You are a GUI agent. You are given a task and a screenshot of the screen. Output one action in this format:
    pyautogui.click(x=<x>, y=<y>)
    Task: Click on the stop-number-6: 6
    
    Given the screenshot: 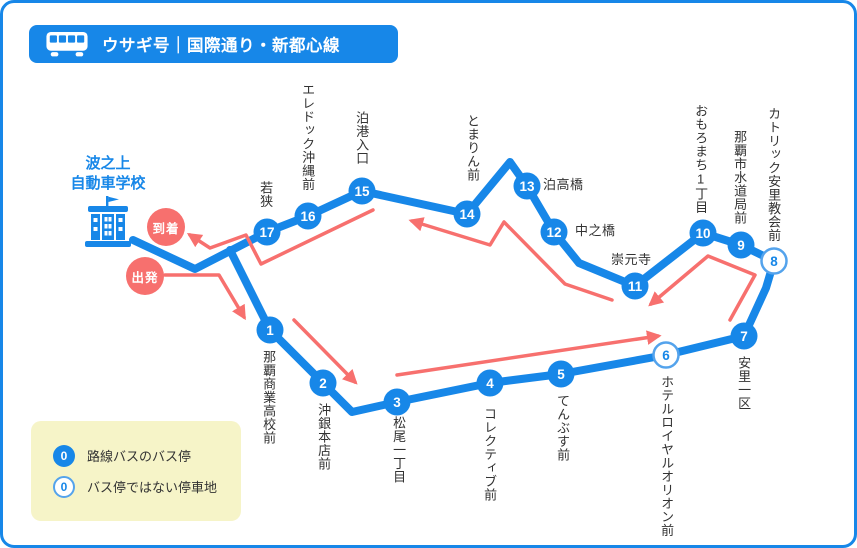 What is the action you would take?
    pyautogui.click(x=666, y=355)
    